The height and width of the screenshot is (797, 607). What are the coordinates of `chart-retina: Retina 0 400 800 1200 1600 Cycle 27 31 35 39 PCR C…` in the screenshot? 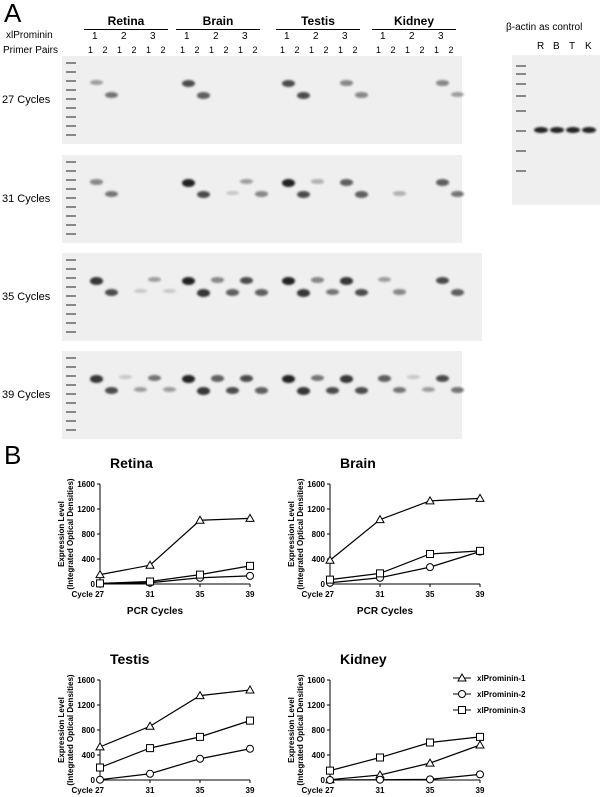 It's located at (156, 536).